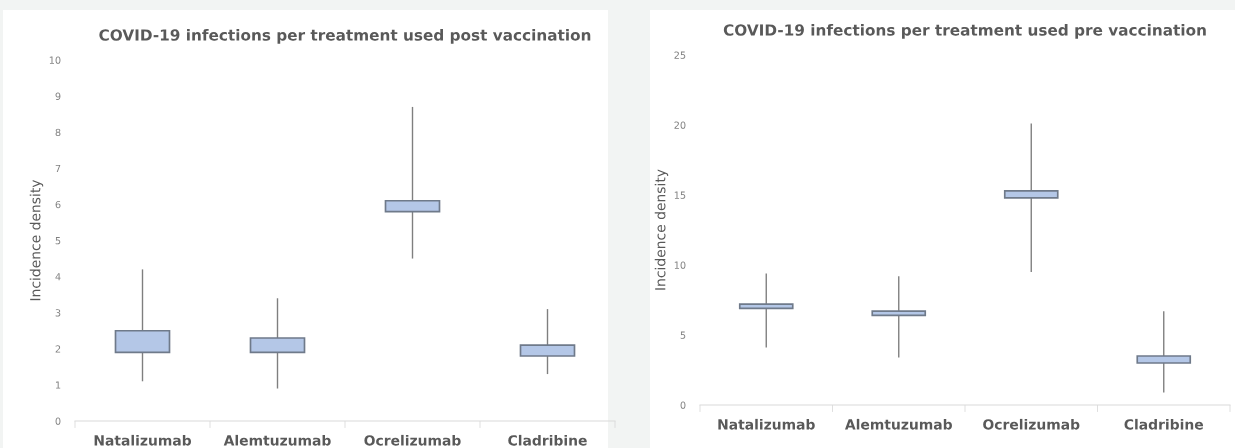 This screenshot has height=448, width=1235. I want to click on y-tick-label: 2, so click(58, 349).